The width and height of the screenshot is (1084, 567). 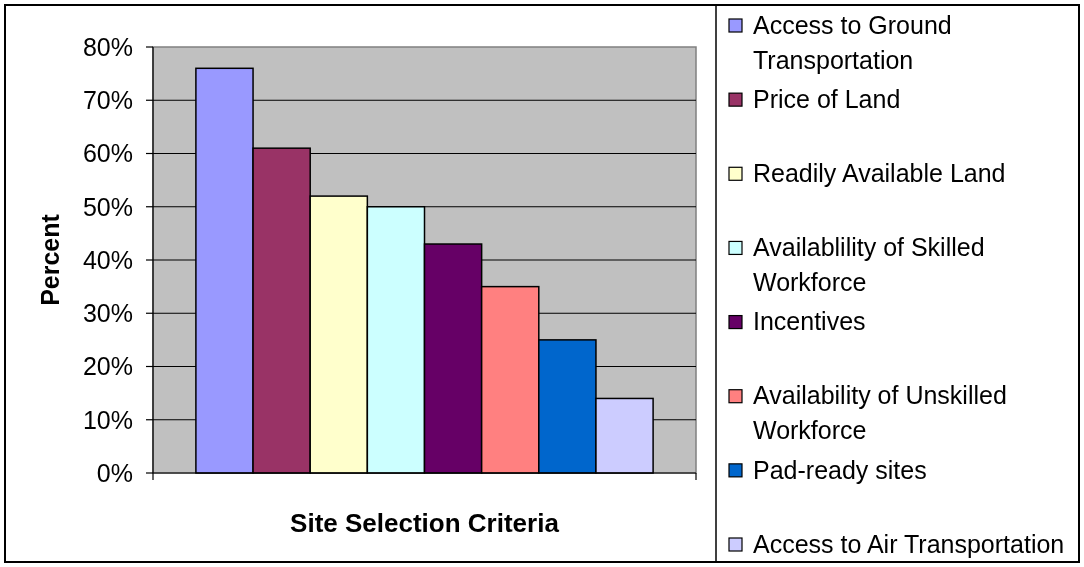 I want to click on legend-label: Access to Ground Transportation, so click(x=852, y=42).